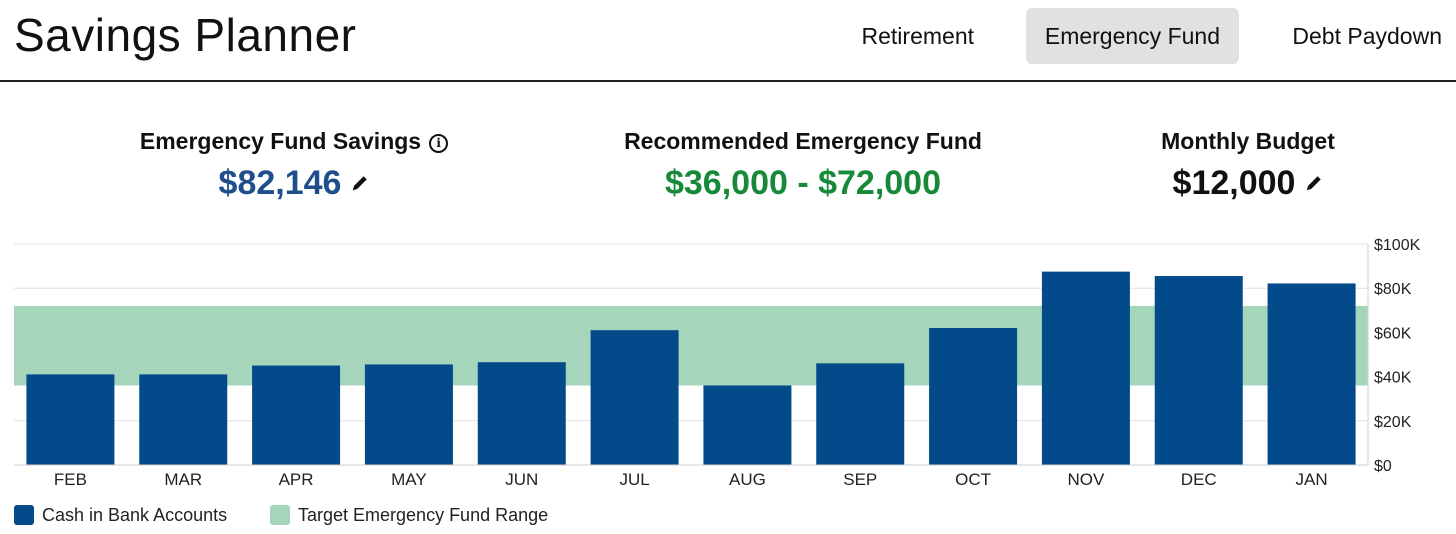  I want to click on bar-feb, so click(70, 419).